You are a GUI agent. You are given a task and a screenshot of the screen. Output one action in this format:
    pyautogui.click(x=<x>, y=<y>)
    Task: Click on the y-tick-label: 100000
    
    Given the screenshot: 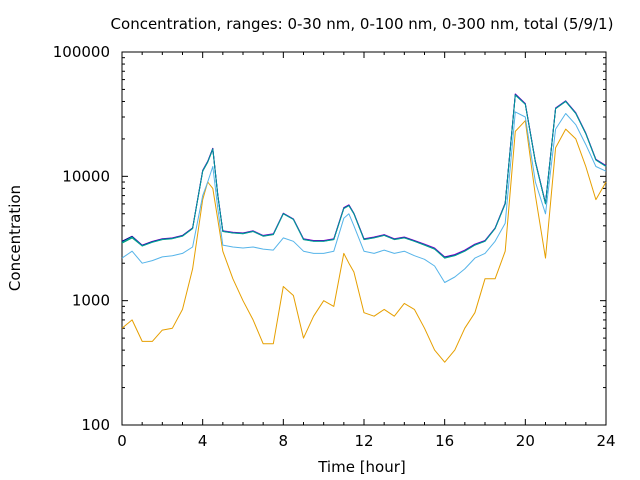 What is the action you would take?
    pyautogui.click(x=81, y=52)
    